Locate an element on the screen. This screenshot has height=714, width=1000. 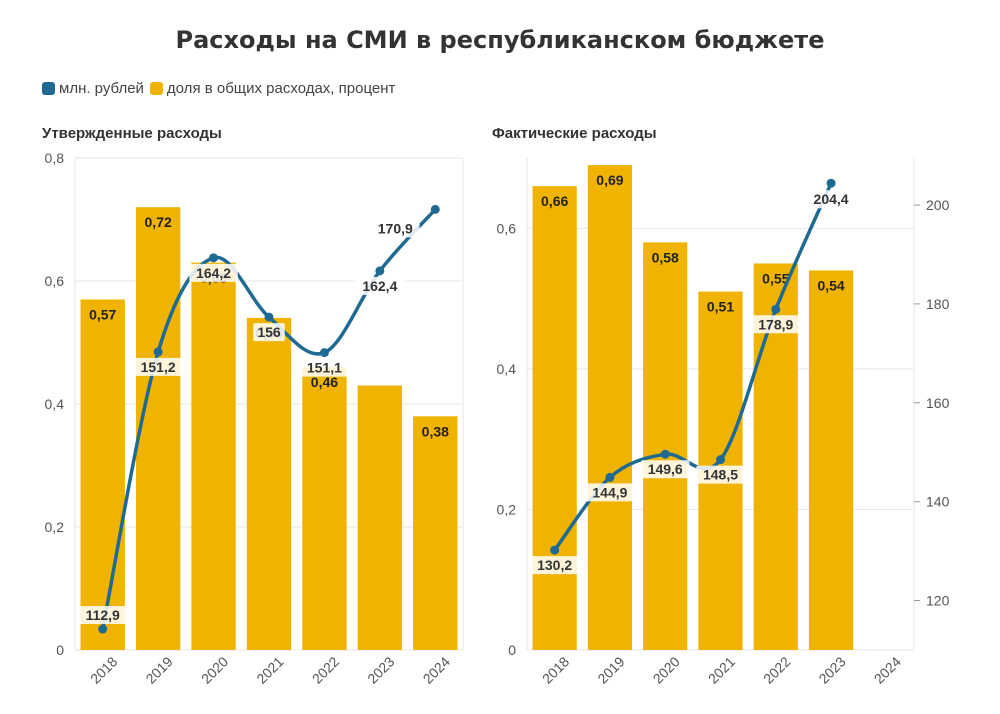
line-value-label: 144,9 is located at coordinates (609, 492).